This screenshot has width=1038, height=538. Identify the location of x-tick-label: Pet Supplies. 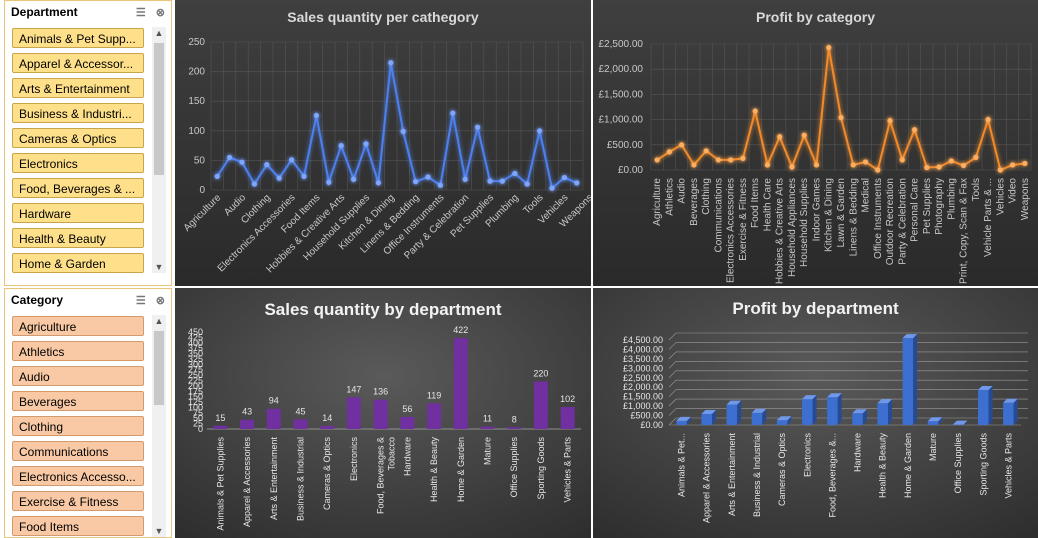
(927, 206).